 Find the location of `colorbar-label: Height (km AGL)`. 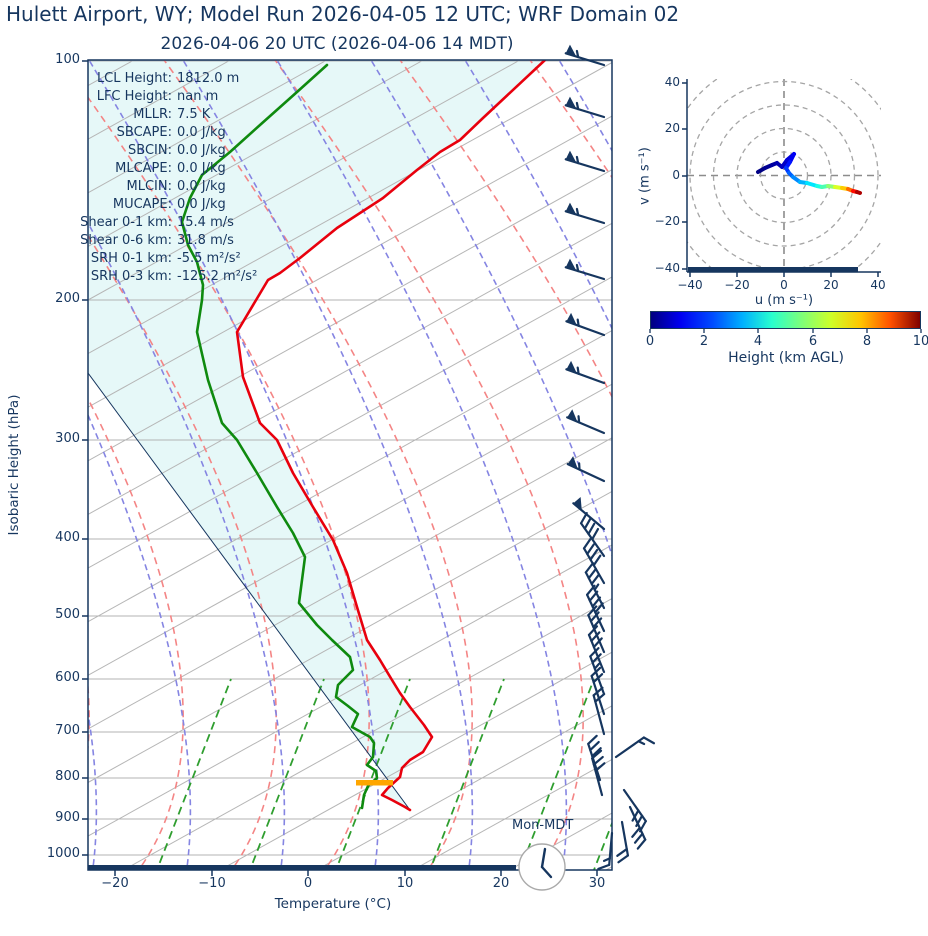

colorbar-label: Height (km AGL) is located at coordinates (786, 358).